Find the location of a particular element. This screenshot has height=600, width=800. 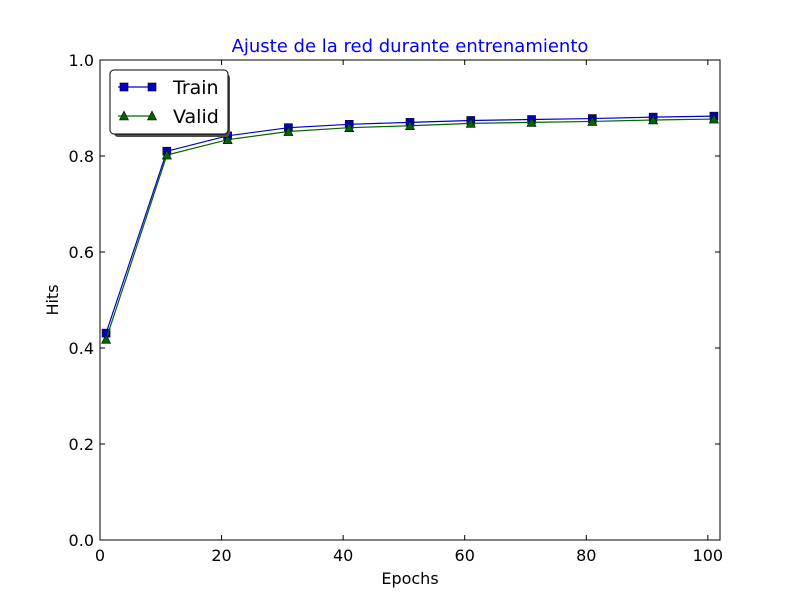

x-tick-label: 0 is located at coordinates (100, 555).